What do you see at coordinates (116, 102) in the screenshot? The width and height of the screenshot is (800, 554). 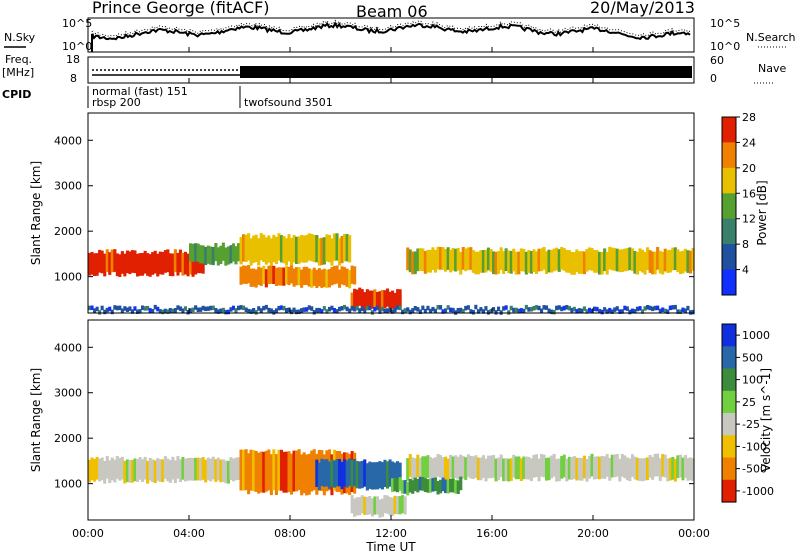 I see `cpid-mode-rbsp: rbsp 200` at bounding box center [116, 102].